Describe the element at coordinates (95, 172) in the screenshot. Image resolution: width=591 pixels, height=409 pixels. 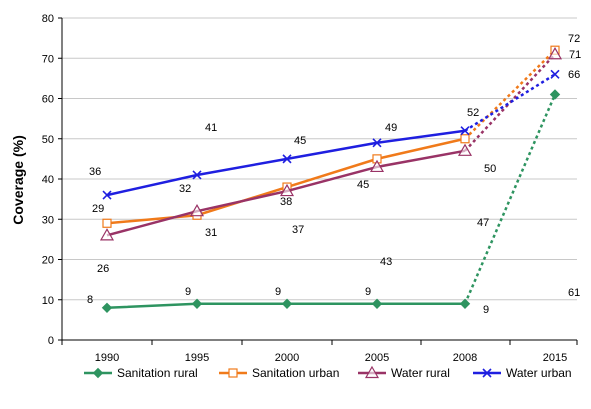
I see `data-label: 36` at that location.